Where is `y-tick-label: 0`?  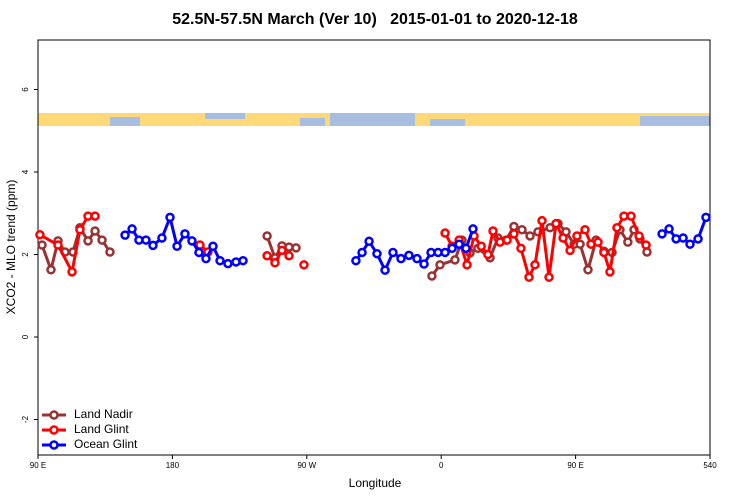
y-tick-label: 0 is located at coordinates (25, 336).